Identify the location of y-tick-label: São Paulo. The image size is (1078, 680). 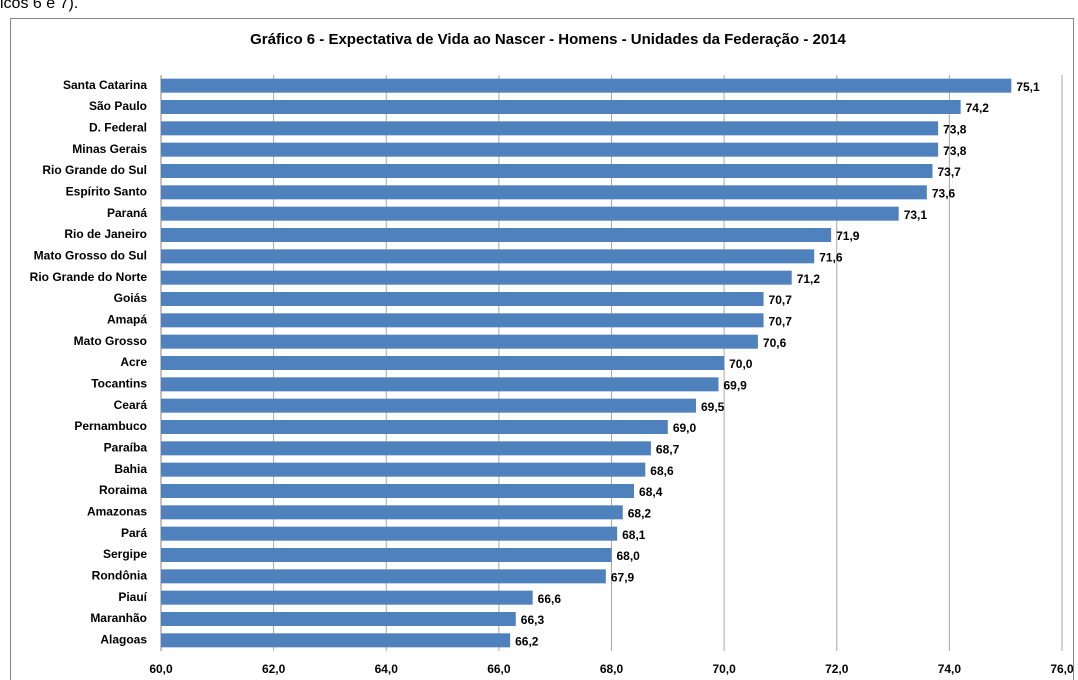
(118, 106).